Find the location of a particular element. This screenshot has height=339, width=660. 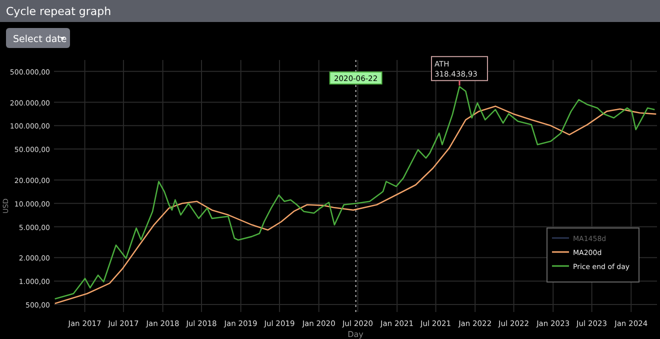

chart-title: Cycle repeat graph is located at coordinates (59, 11).